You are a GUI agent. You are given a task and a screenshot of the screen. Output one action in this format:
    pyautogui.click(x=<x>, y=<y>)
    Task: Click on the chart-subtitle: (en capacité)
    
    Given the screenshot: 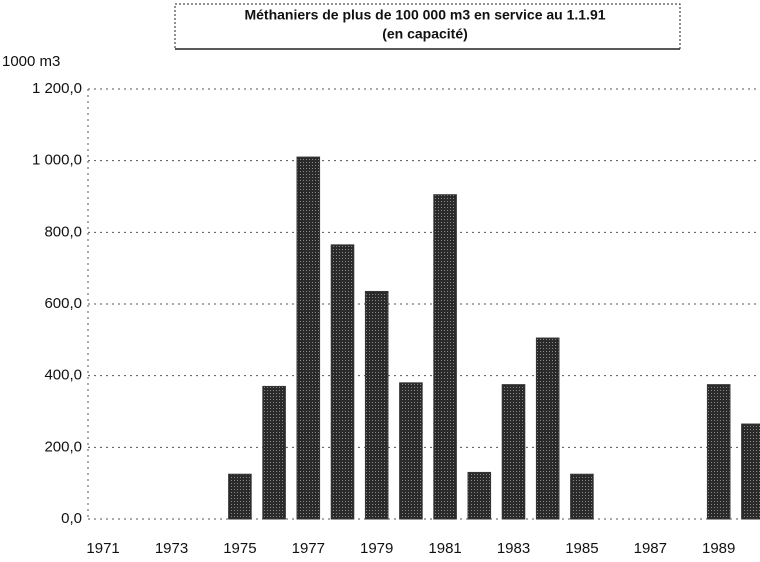 What is the action you would take?
    pyautogui.click(x=425, y=34)
    